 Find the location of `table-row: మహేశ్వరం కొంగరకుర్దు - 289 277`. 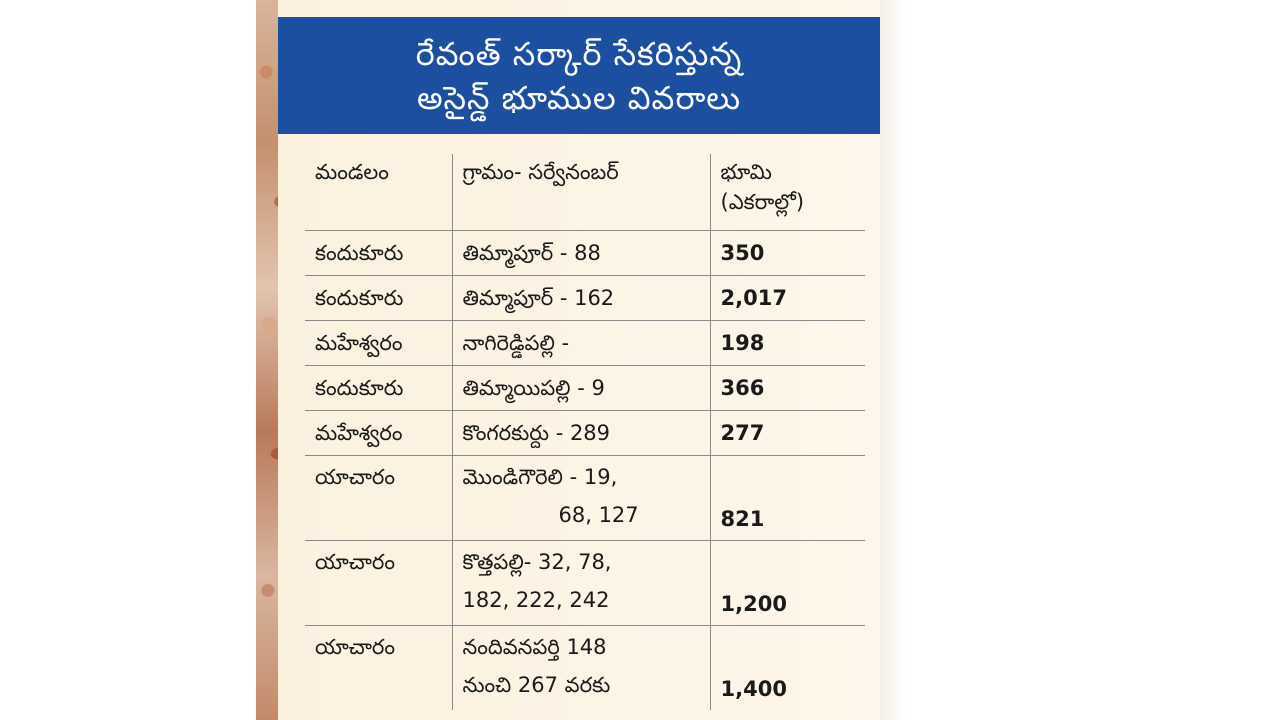

table-row: మహేశ్వరం కొంగరకుర్దు - 289 277 is located at coordinates (585, 433).